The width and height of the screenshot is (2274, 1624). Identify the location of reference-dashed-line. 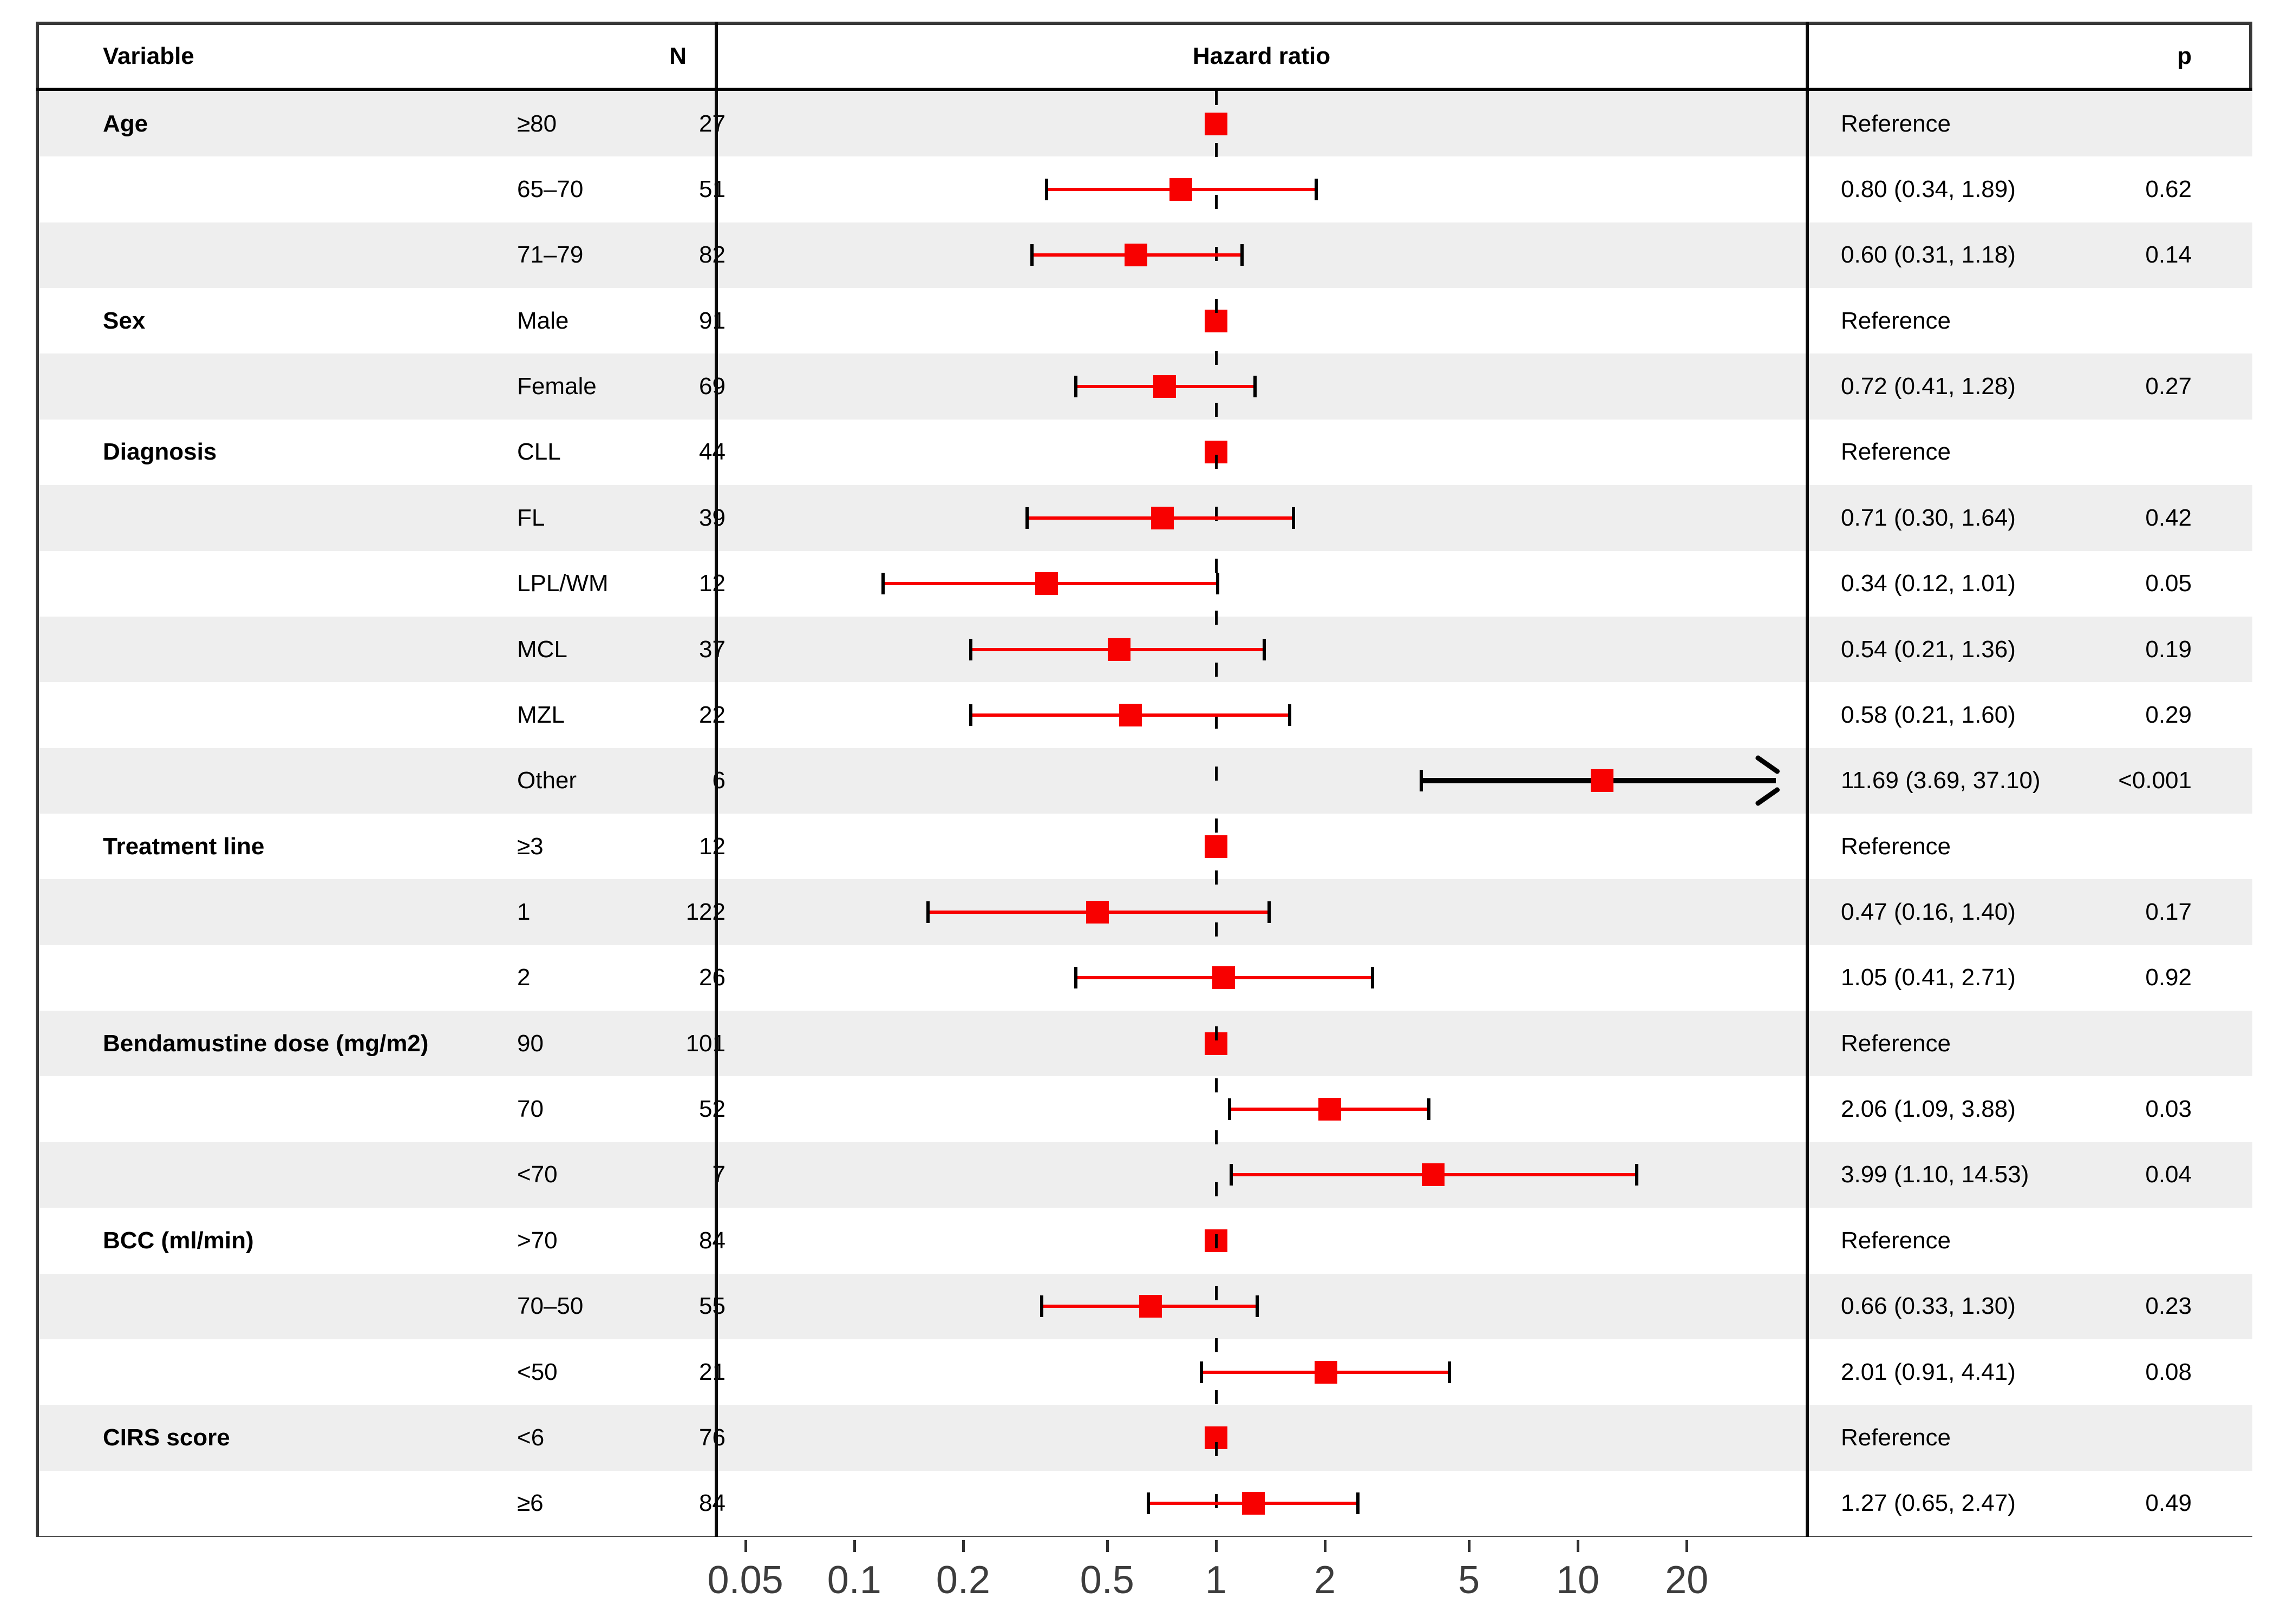
(1216, 814).